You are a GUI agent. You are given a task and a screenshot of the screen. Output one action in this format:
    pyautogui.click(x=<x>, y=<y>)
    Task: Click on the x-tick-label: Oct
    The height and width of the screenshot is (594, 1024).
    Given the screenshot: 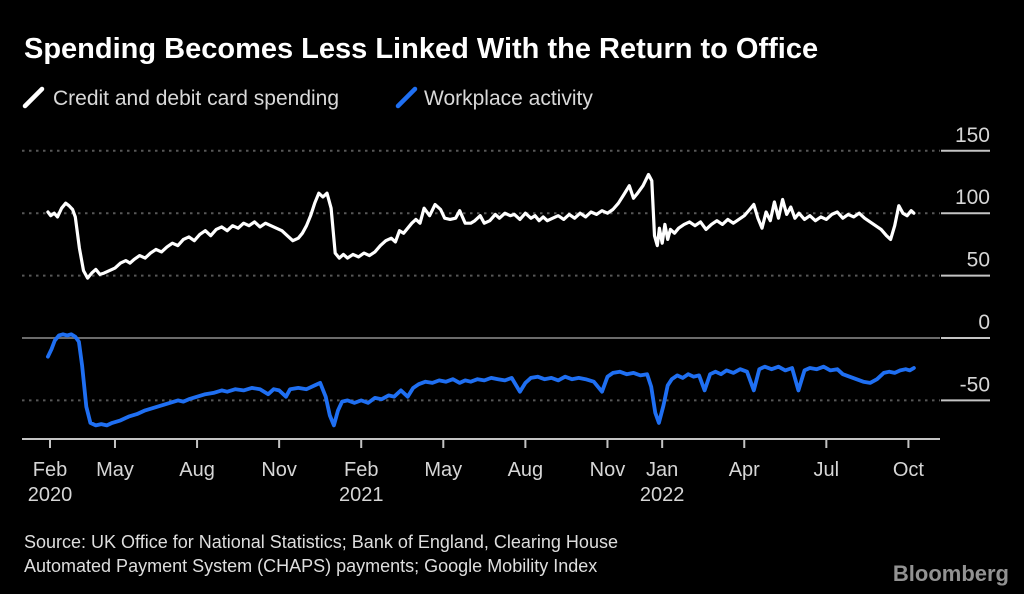 What is the action you would take?
    pyautogui.click(x=909, y=470)
    